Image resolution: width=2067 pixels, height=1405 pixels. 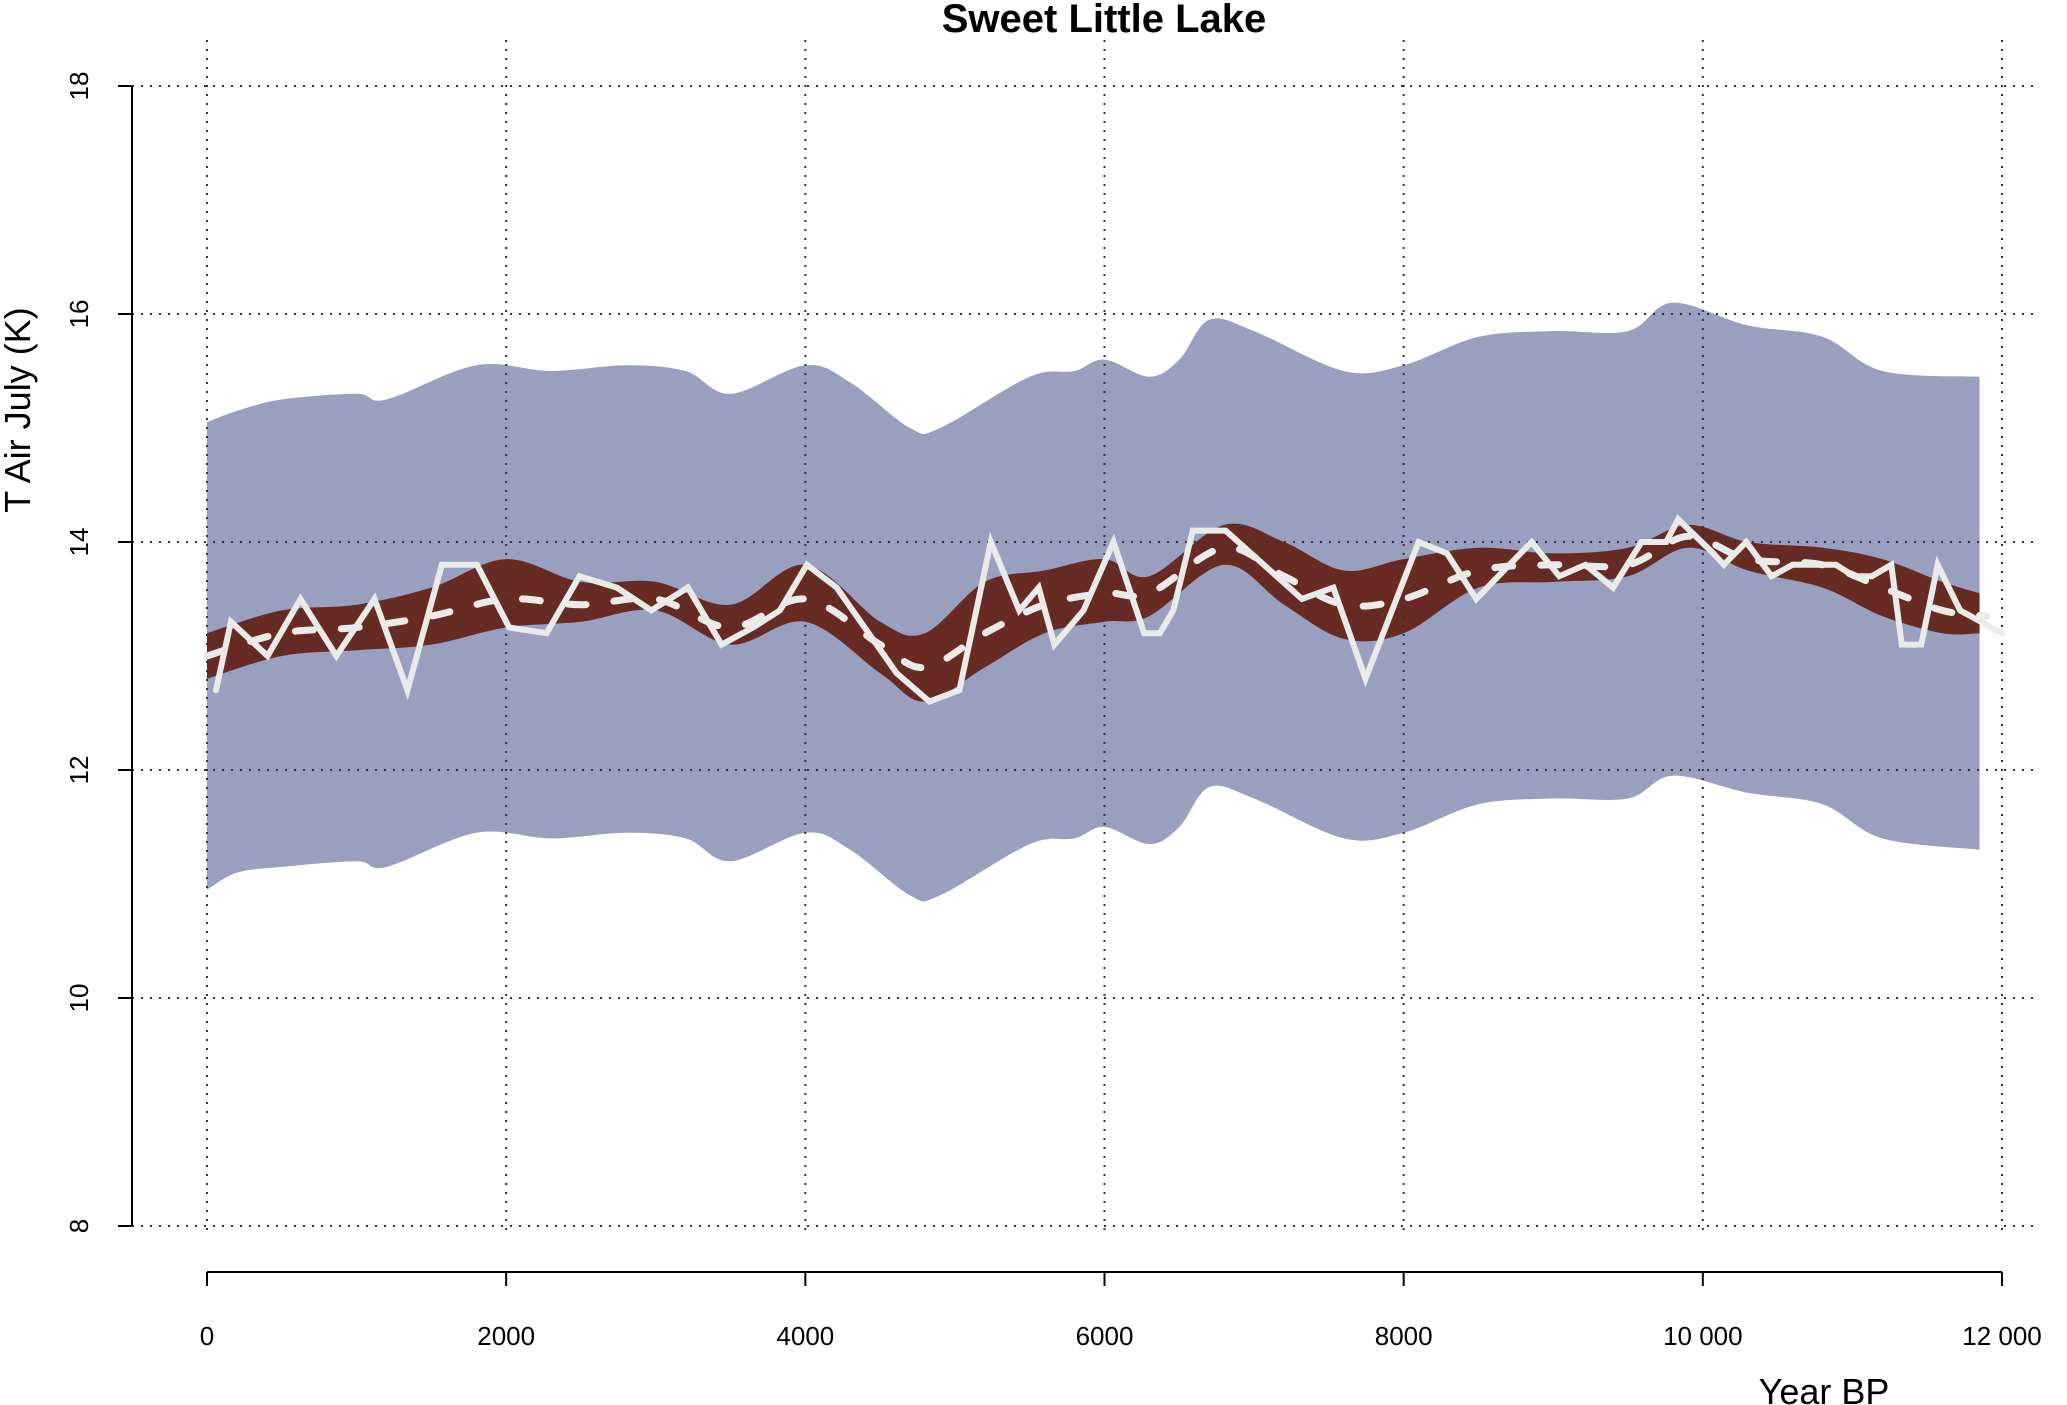 What do you see at coordinates (2002, 1336) in the screenshot?
I see `x-tick-label: 12 000` at bounding box center [2002, 1336].